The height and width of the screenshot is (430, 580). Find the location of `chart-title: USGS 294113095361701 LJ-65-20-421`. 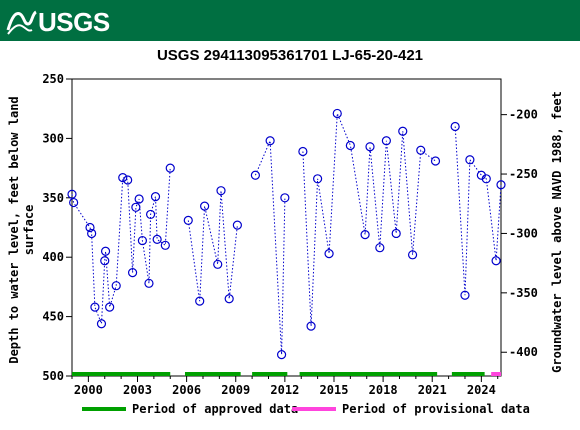

chart-title: USGS 294113095361701 LJ-65-20-421 is located at coordinates (290, 55).